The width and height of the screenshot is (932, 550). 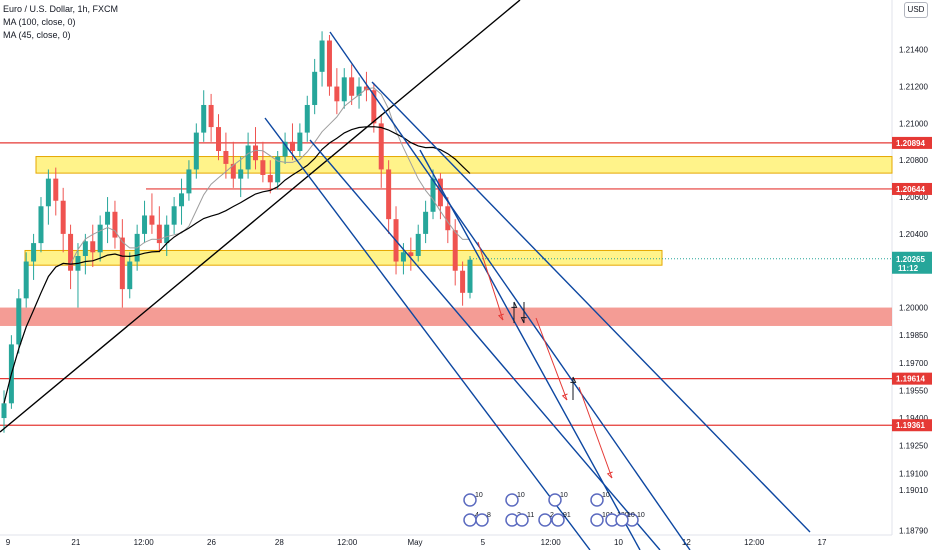 I want to click on event-count-label: 2, so click(x=552, y=515).